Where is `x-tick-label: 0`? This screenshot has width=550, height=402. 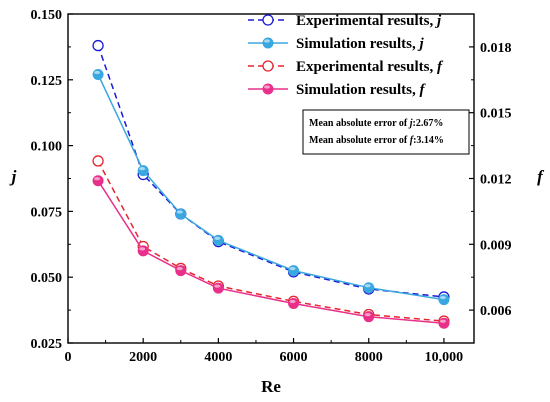 x-tick-label: 0 is located at coordinates (68, 357).